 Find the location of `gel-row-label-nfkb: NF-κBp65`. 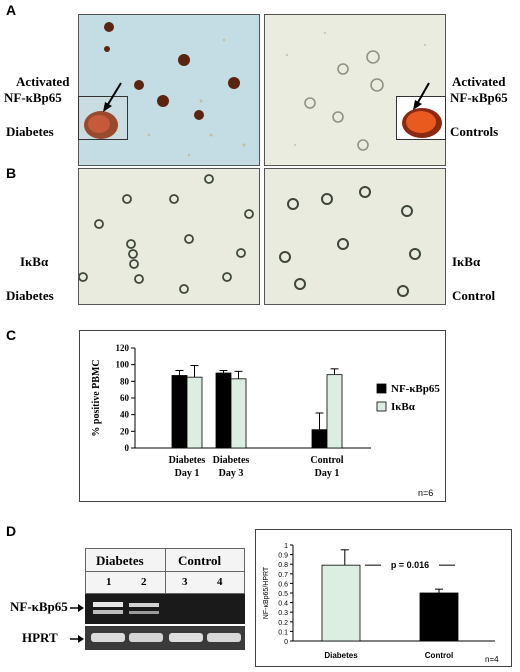

gel-row-label-nfkb: NF-κBp65 is located at coordinates (39, 606).